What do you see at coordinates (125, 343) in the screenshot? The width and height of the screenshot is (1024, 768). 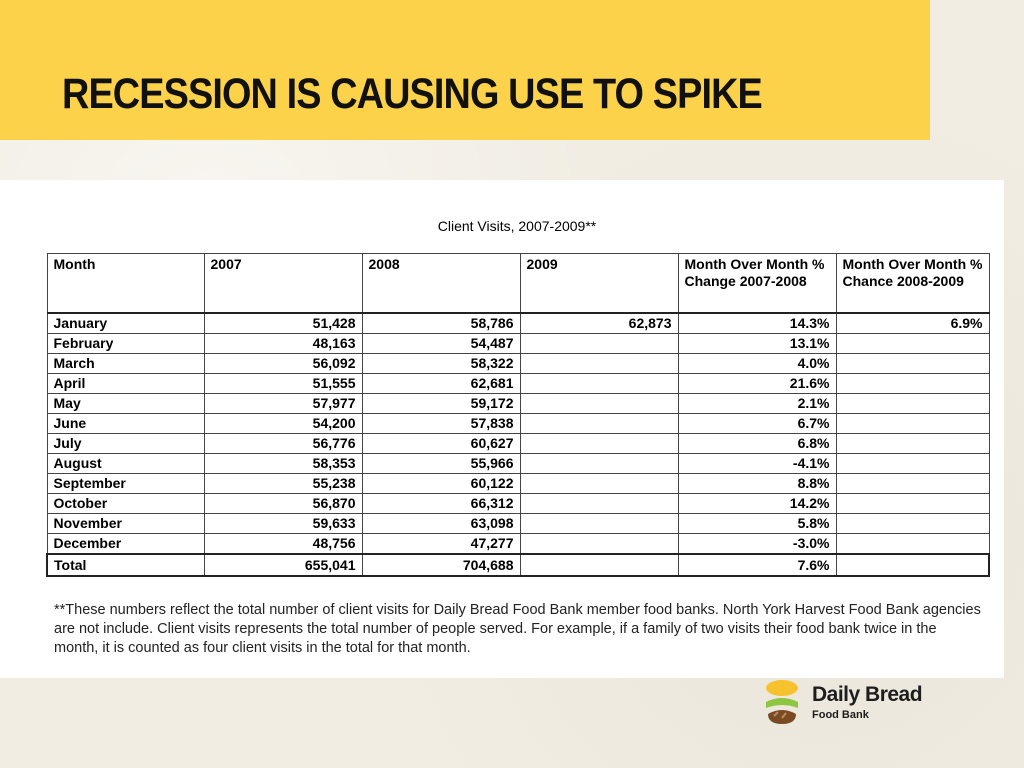 I see `cell-month: February` at bounding box center [125, 343].